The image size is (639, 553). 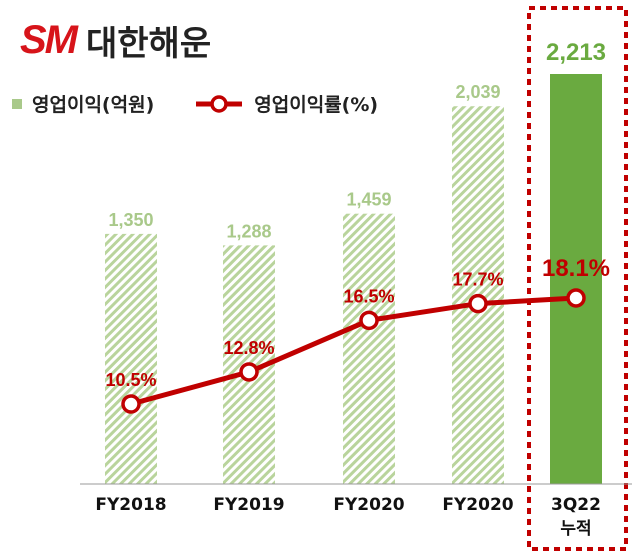 I want to click on line-value-label: 16.5%, so click(x=368, y=296).